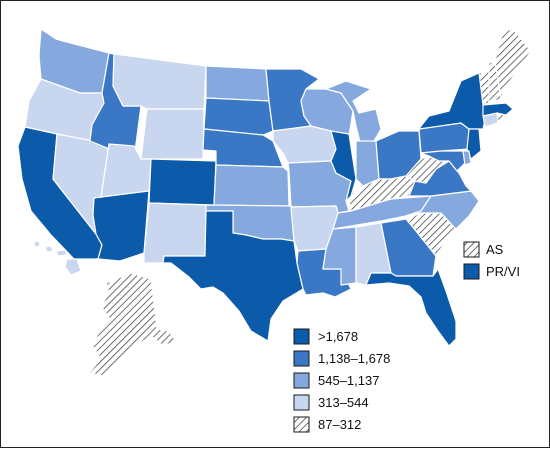 The width and height of the screenshot is (550, 449). Describe the element at coordinates (343, 166) in the screenshot. I see `state-il` at that location.